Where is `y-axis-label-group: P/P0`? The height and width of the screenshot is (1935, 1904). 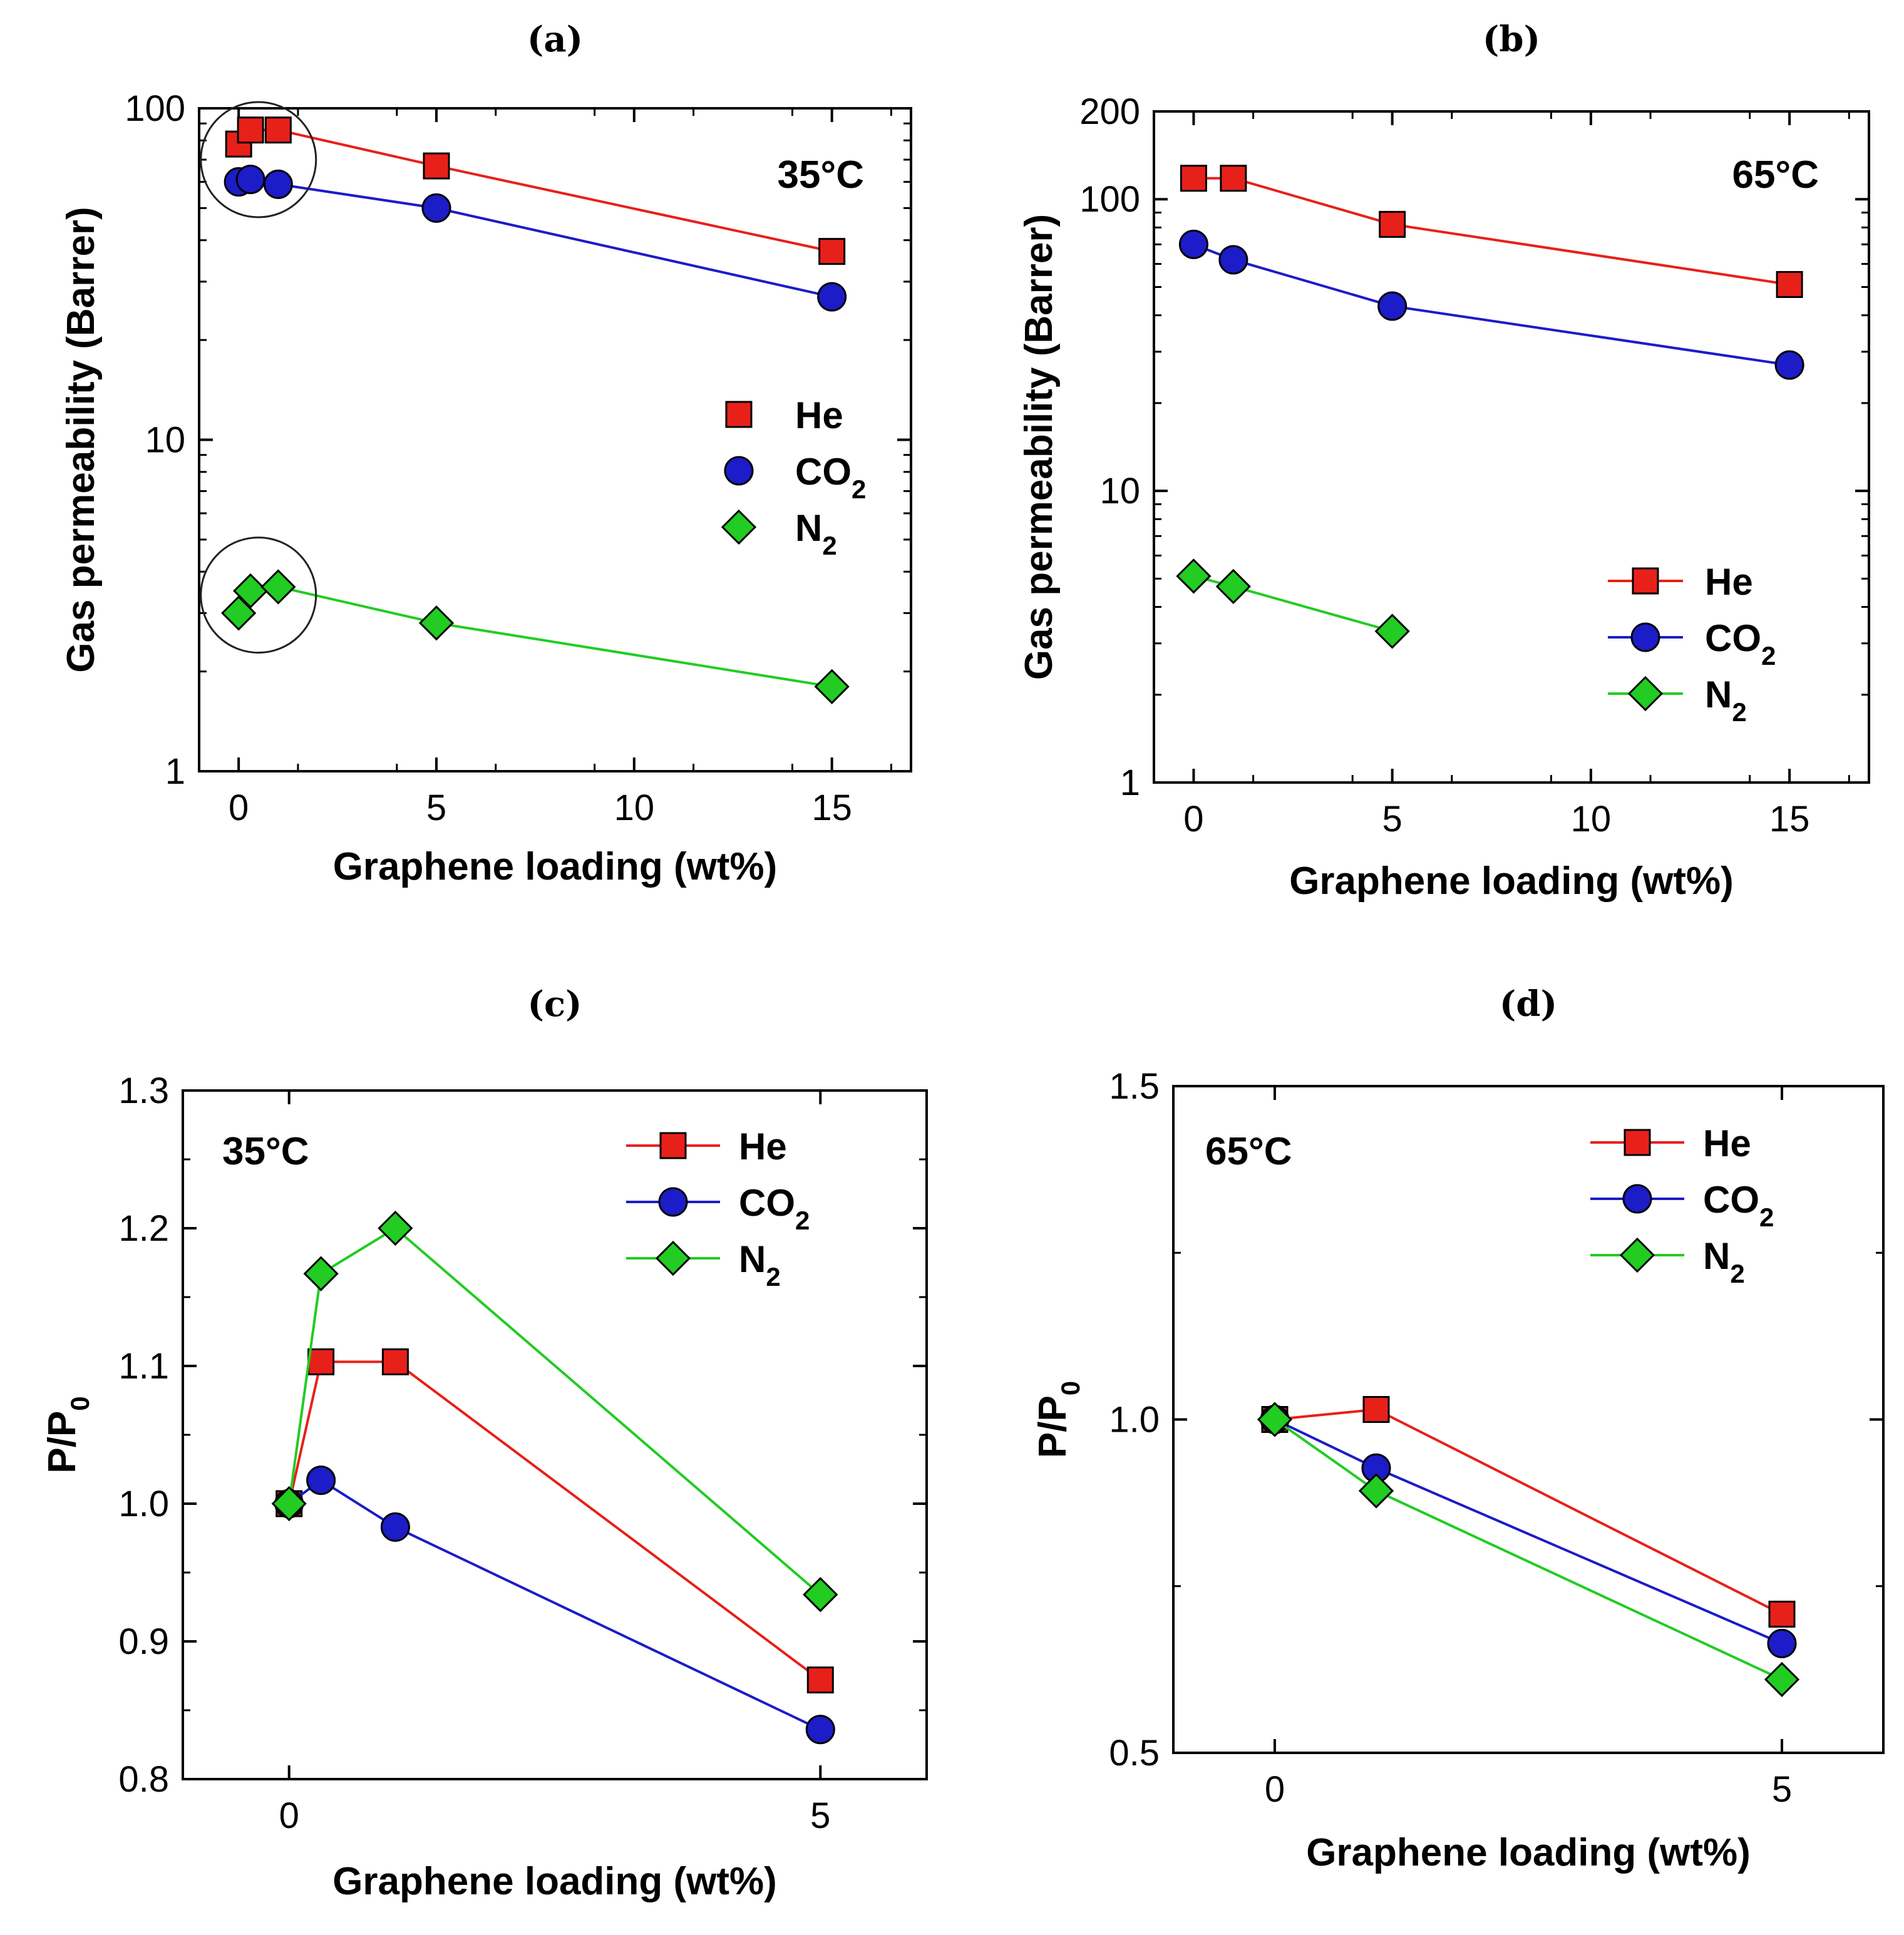 y-axis-label-group: P/P0 is located at coordinates (68, 1434).